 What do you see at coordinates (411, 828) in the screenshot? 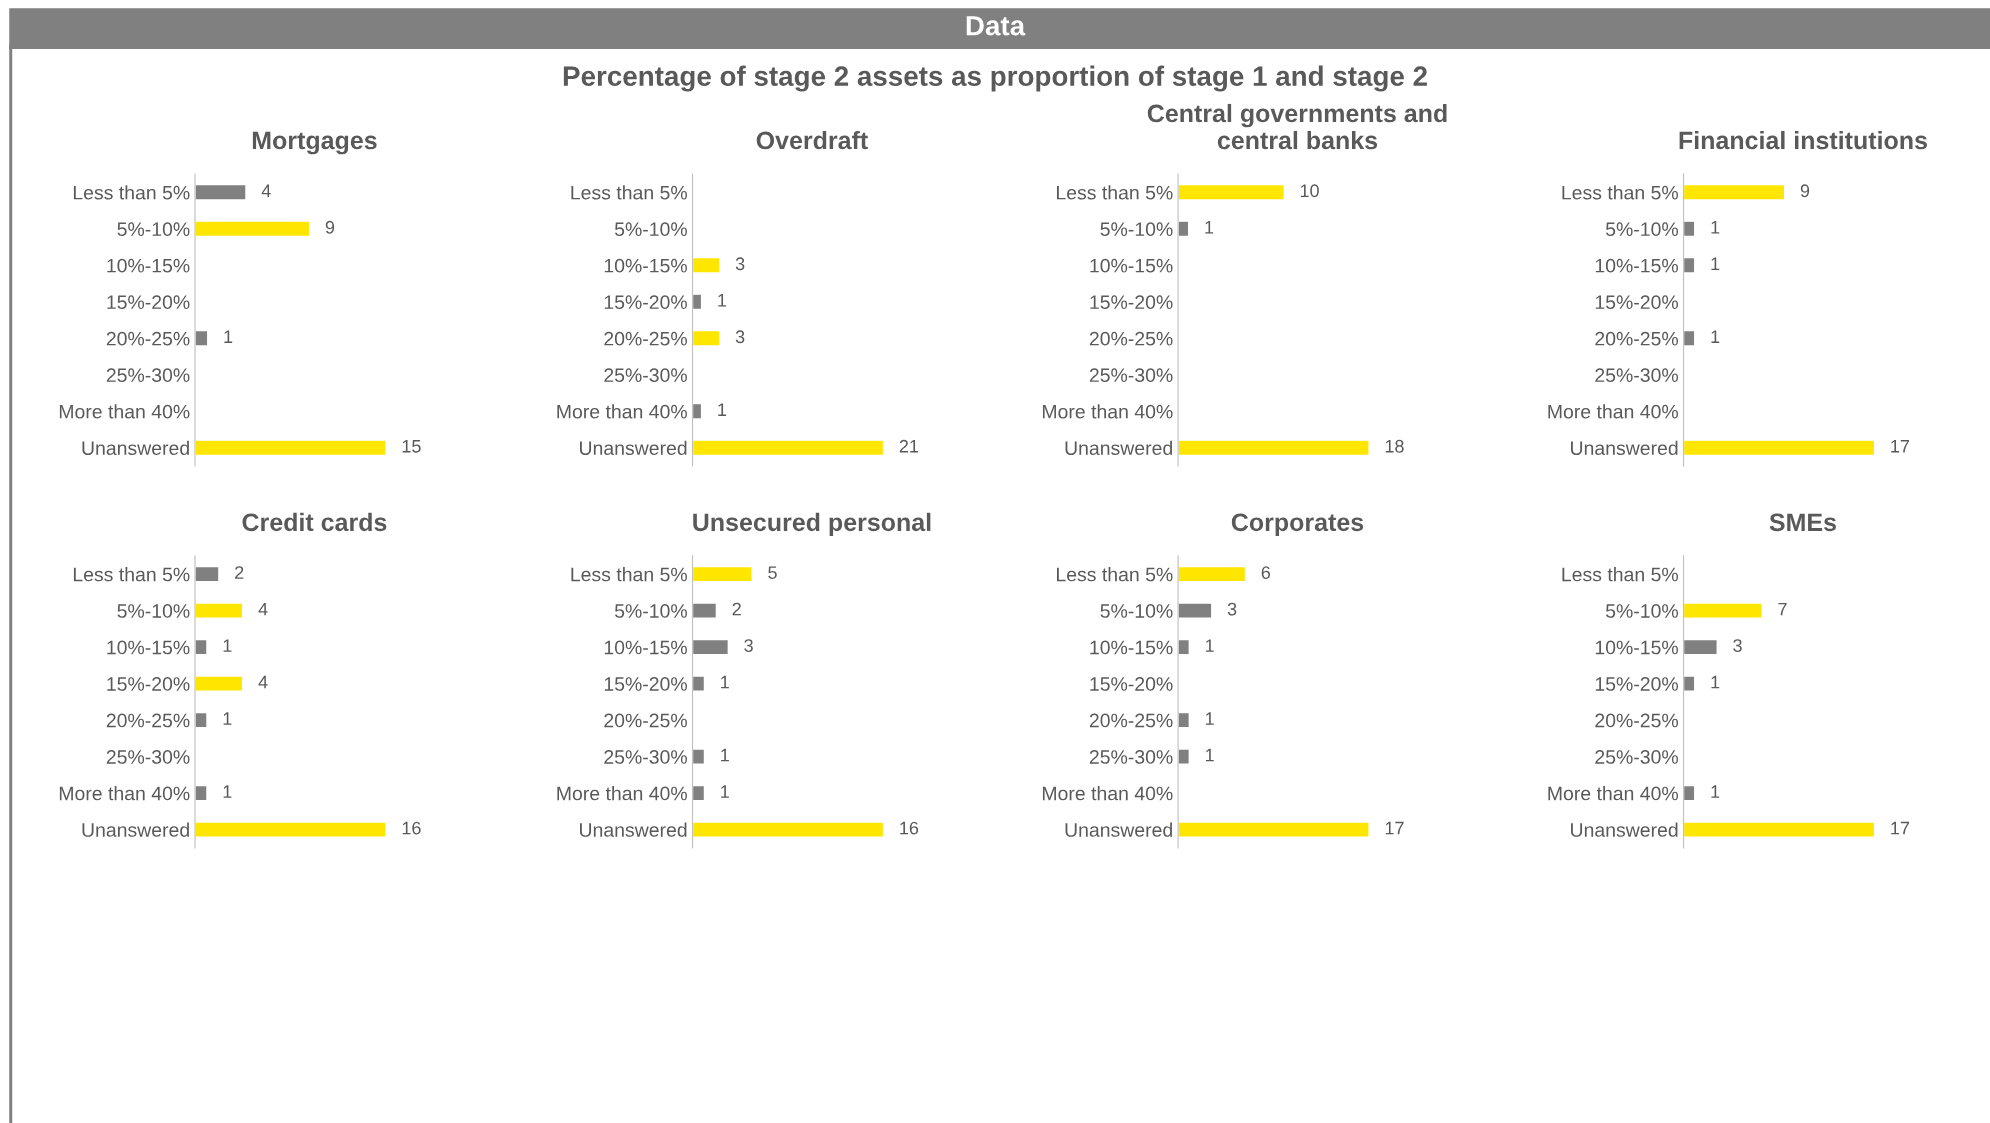
I see `data-label: 16` at bounding box center [411, 828].